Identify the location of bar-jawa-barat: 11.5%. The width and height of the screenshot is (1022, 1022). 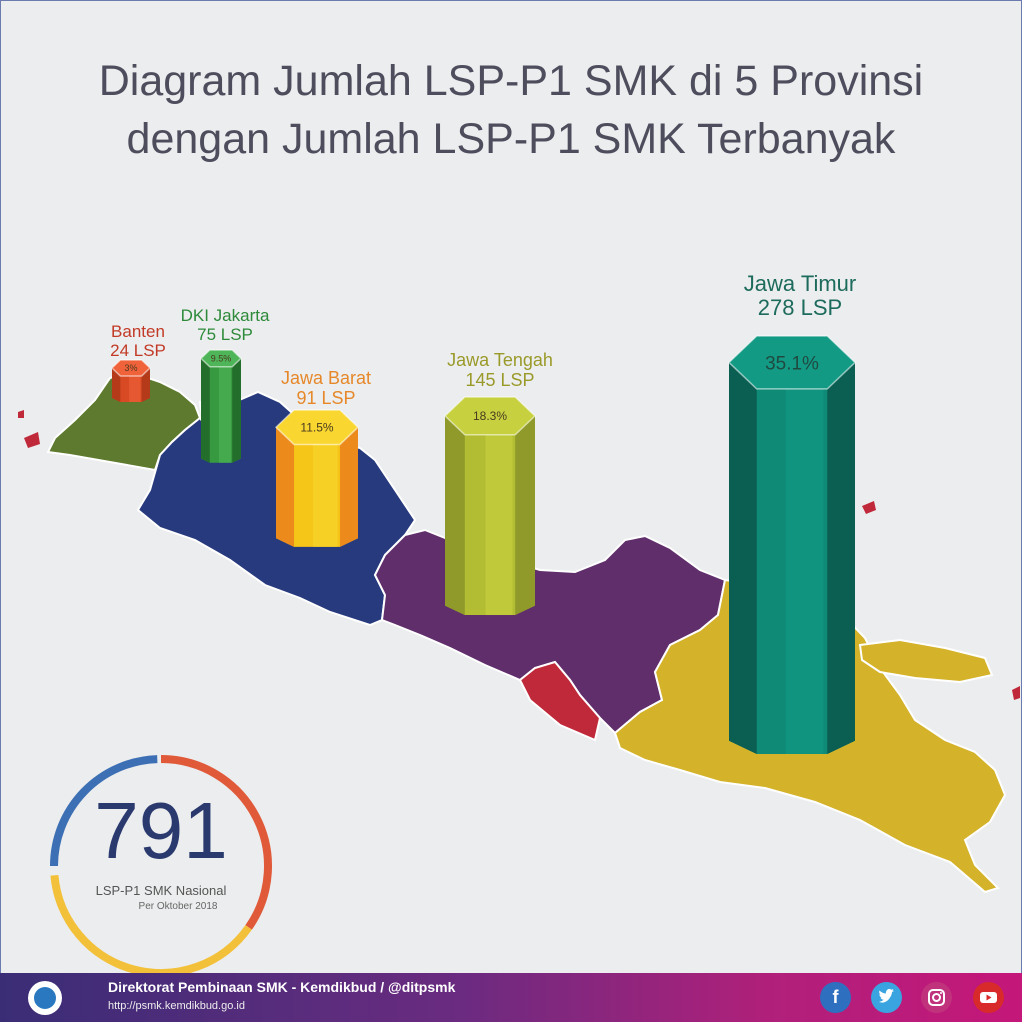
(317, 478).